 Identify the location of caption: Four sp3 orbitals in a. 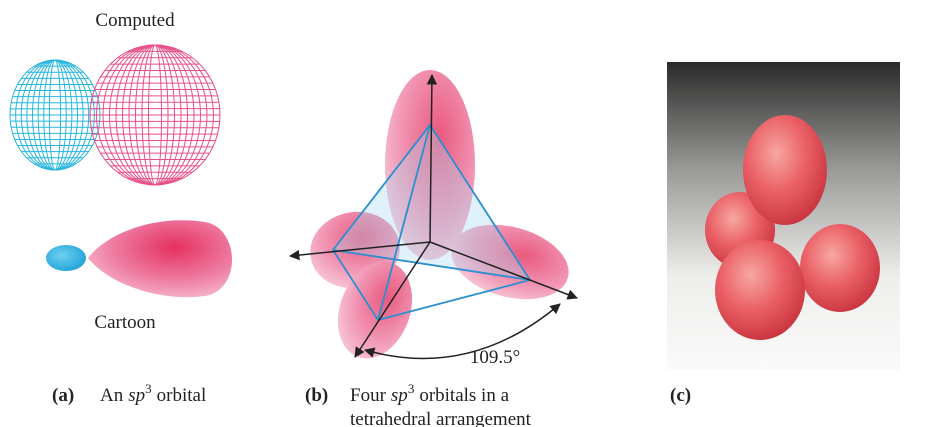
(430, 393).